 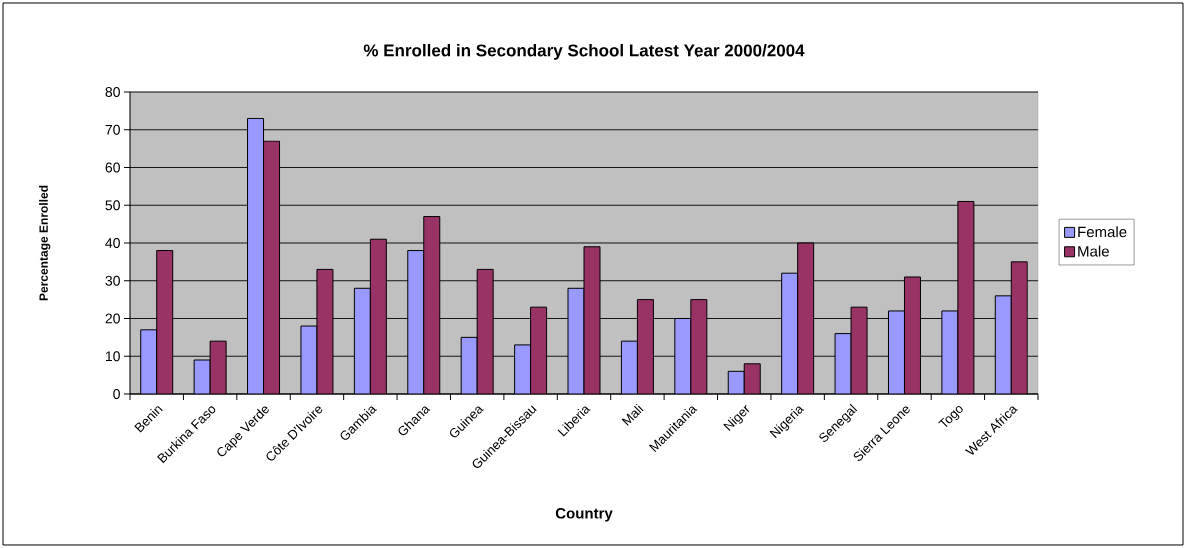 What do you see at coordinates (112, 356) in the screenshot?
I see `y-tick-label: 10` at bounding box center [112, 356].